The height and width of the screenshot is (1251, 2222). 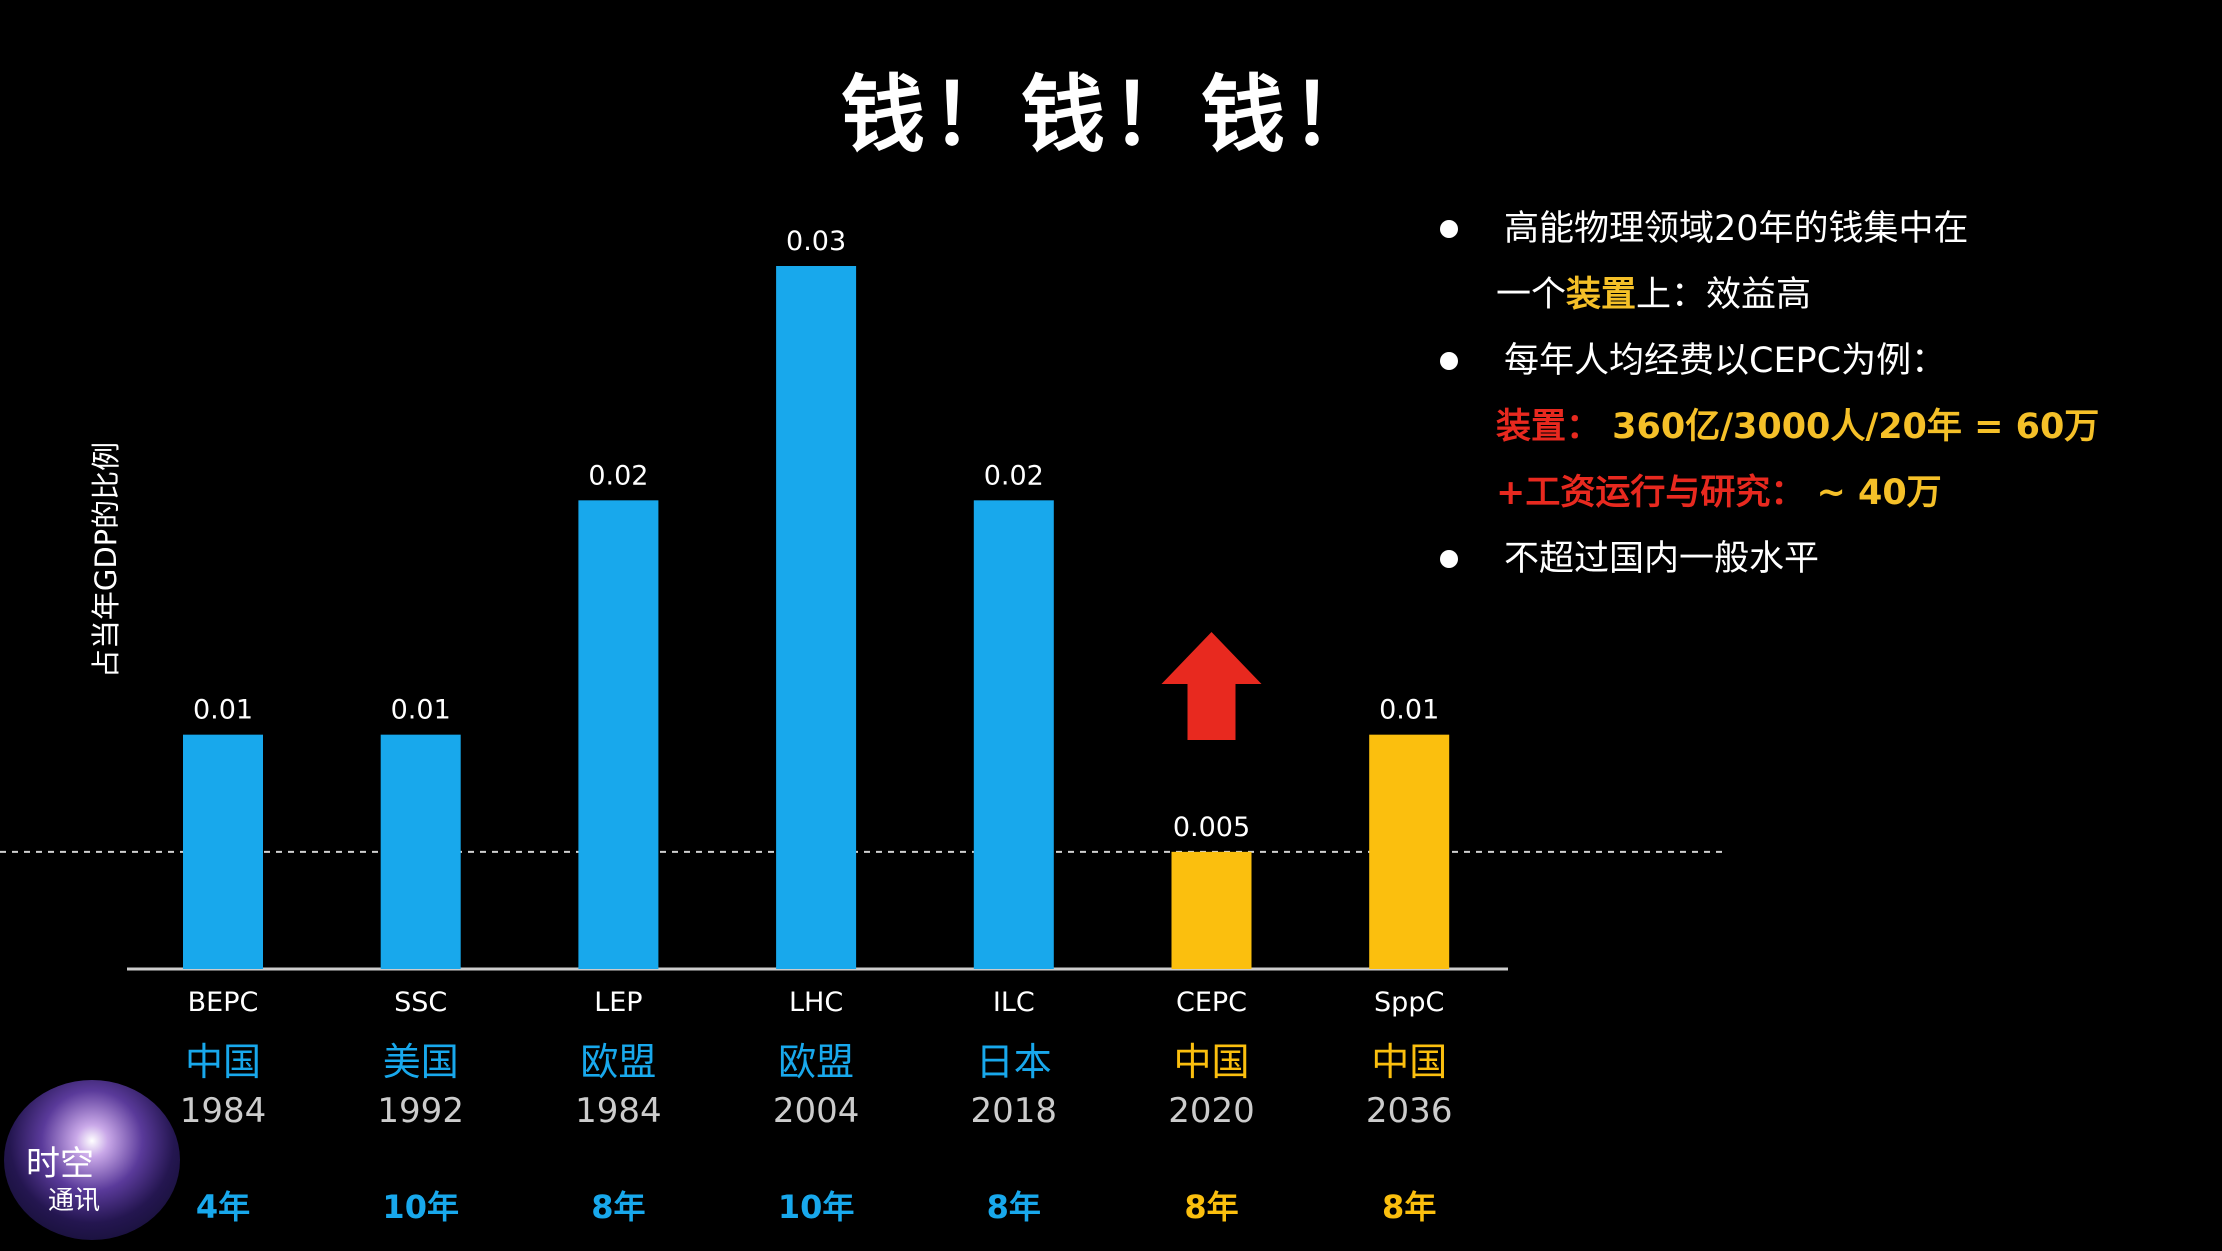 I want to click on tick-label: SSC, so click(x=420, y=1002).